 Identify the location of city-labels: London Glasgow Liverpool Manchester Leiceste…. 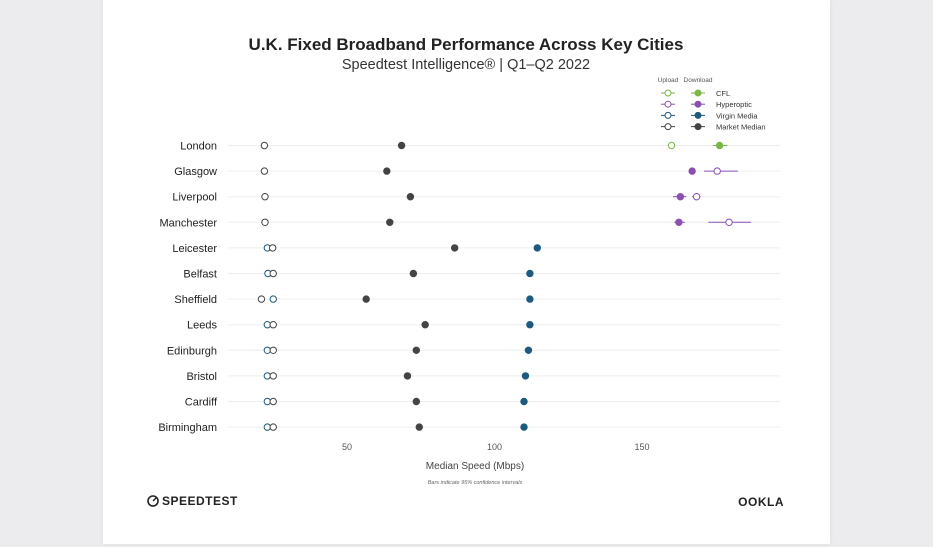
(188, 288).